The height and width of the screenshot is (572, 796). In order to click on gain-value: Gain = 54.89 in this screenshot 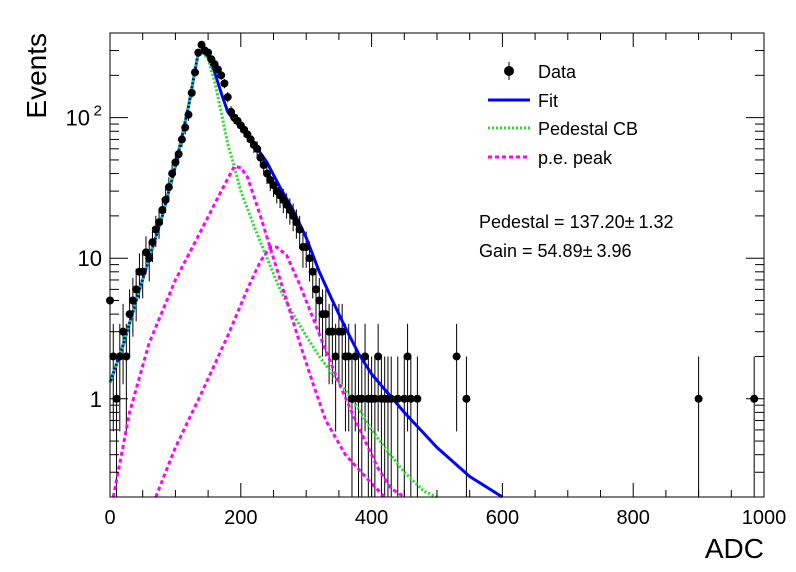, I will do `click(531, 251)`.